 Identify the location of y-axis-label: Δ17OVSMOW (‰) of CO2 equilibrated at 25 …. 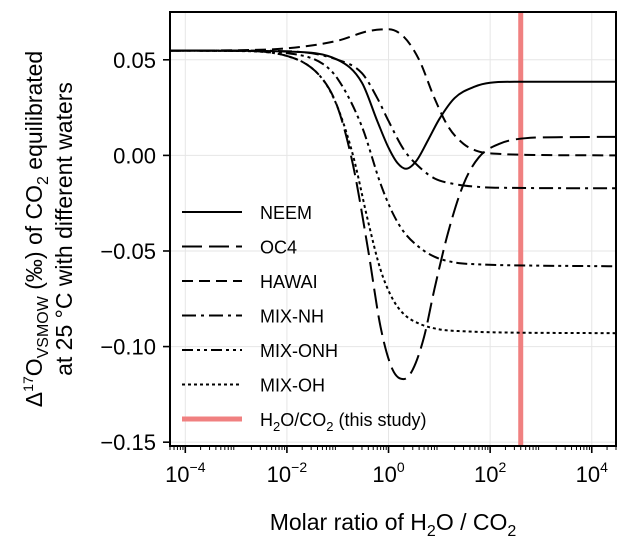
(48, 229).